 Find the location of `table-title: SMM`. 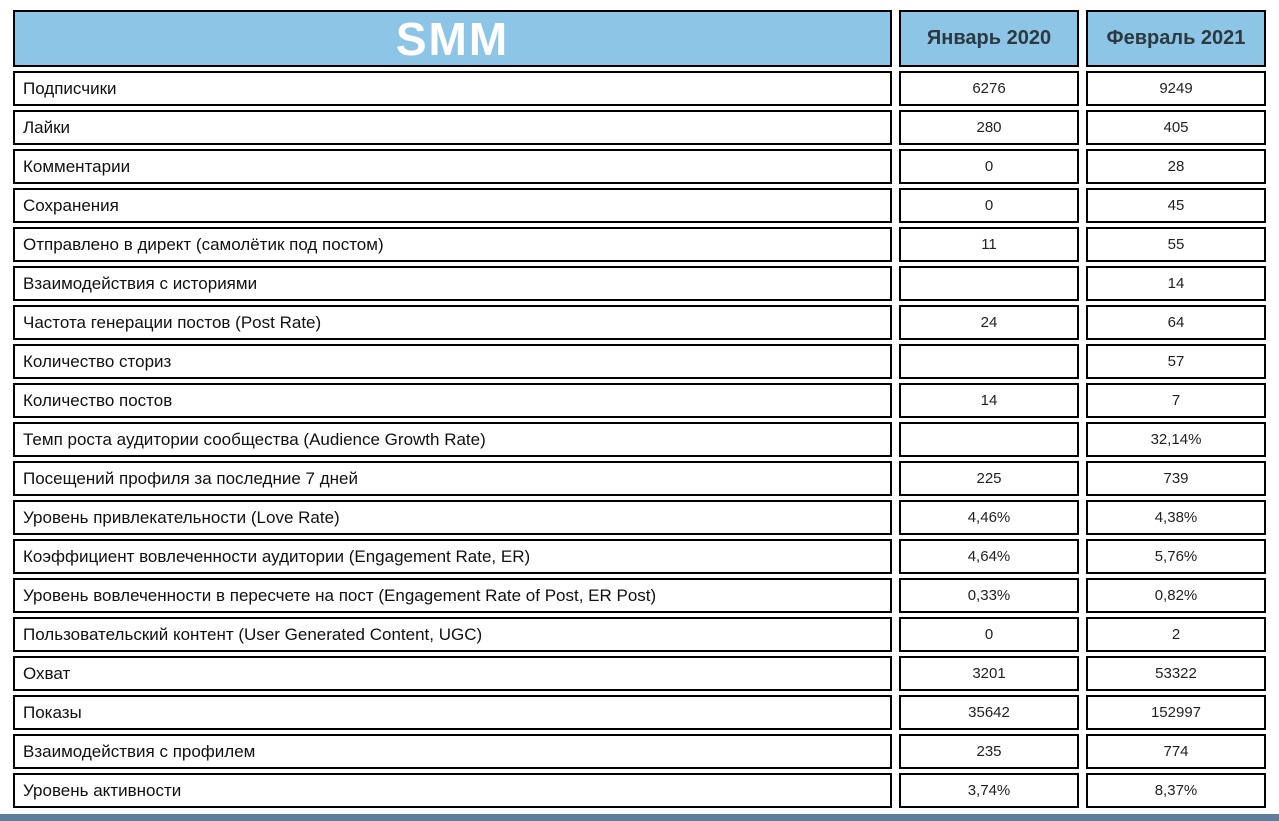

table-title: SMM is located at coordinates (452, 38).